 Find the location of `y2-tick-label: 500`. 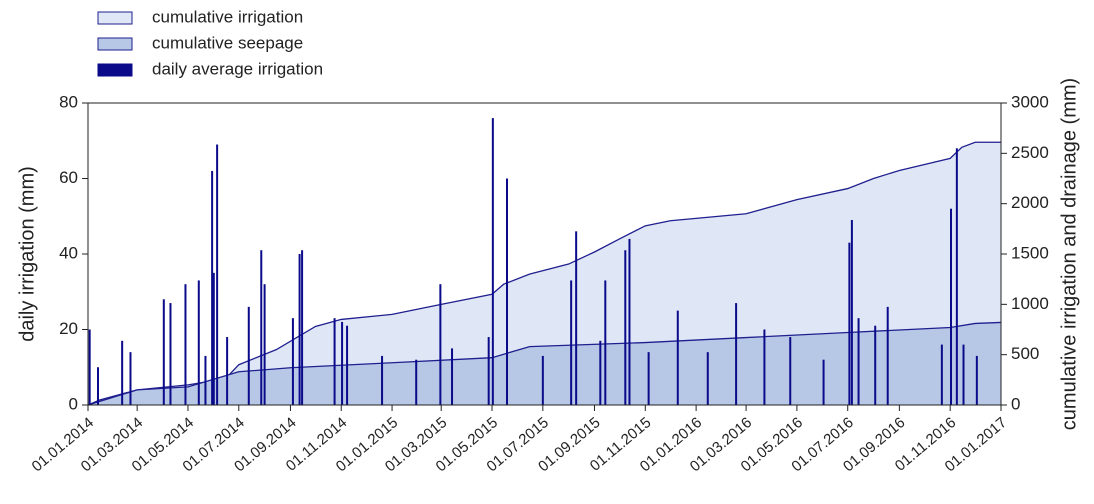

y2-tick-label: 500 is located at coordinates (1025, 353).